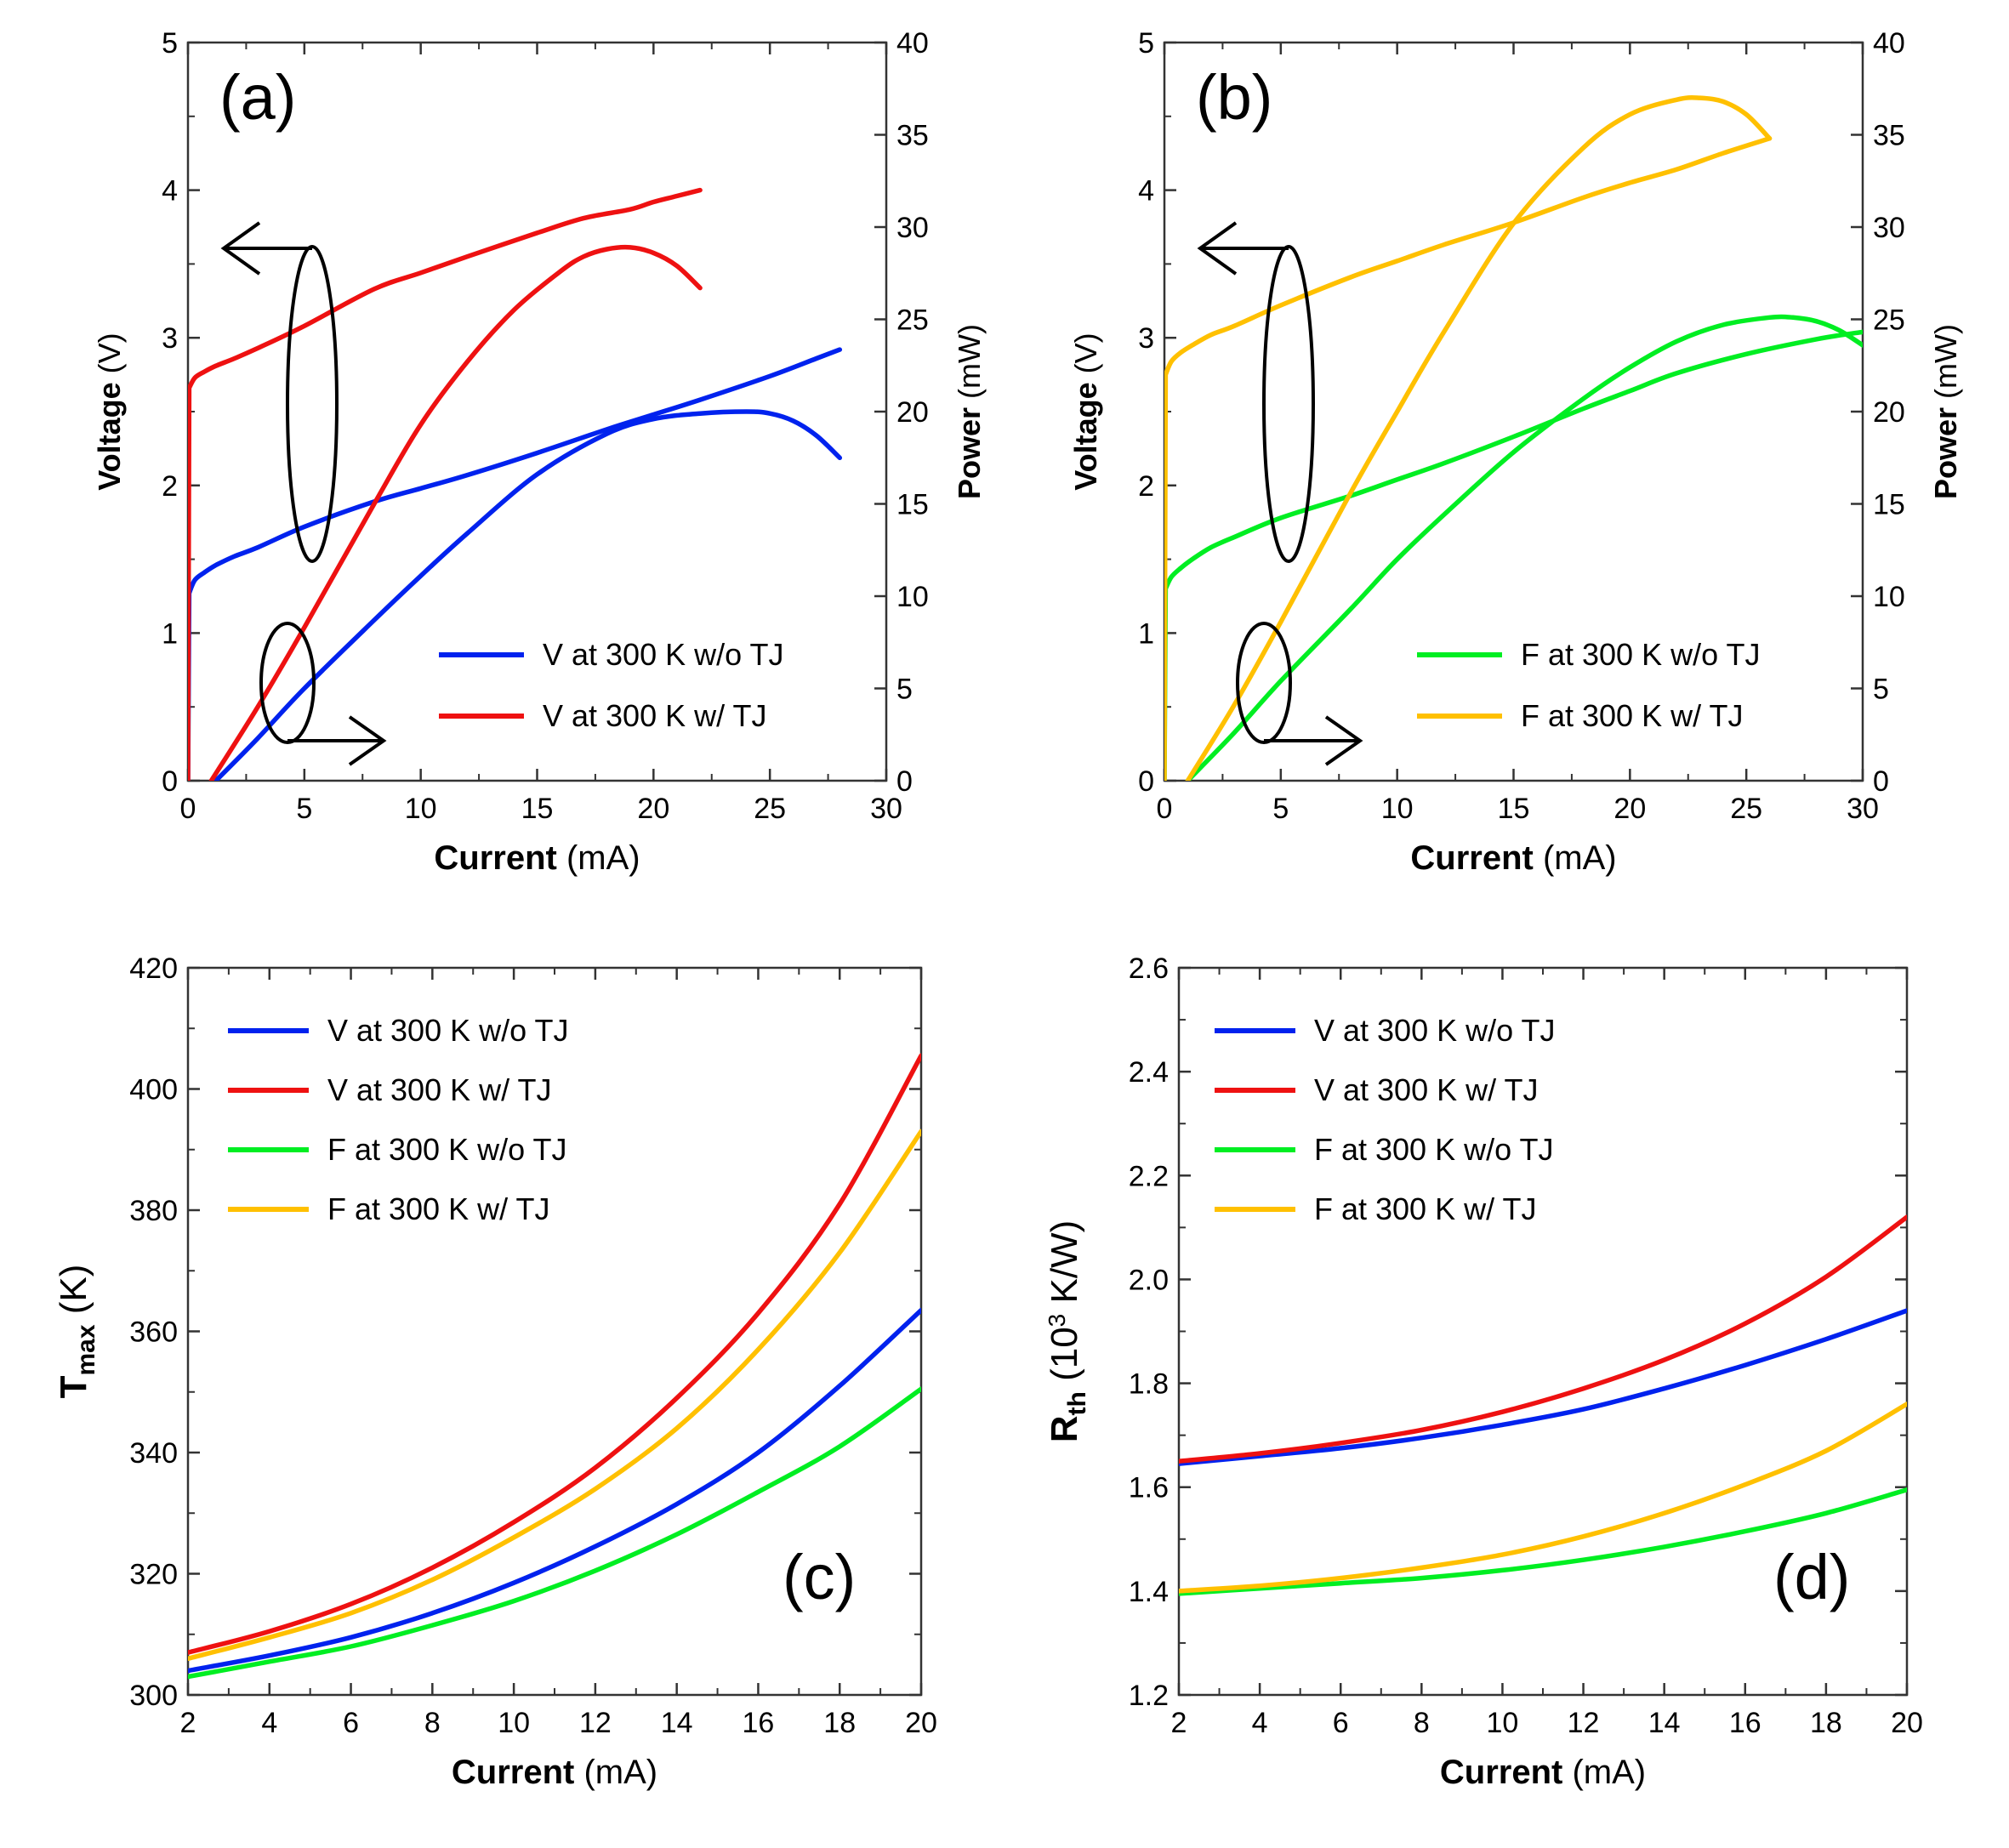  I want to click on y-tick-label: 1.8, so click(1149, 1384).